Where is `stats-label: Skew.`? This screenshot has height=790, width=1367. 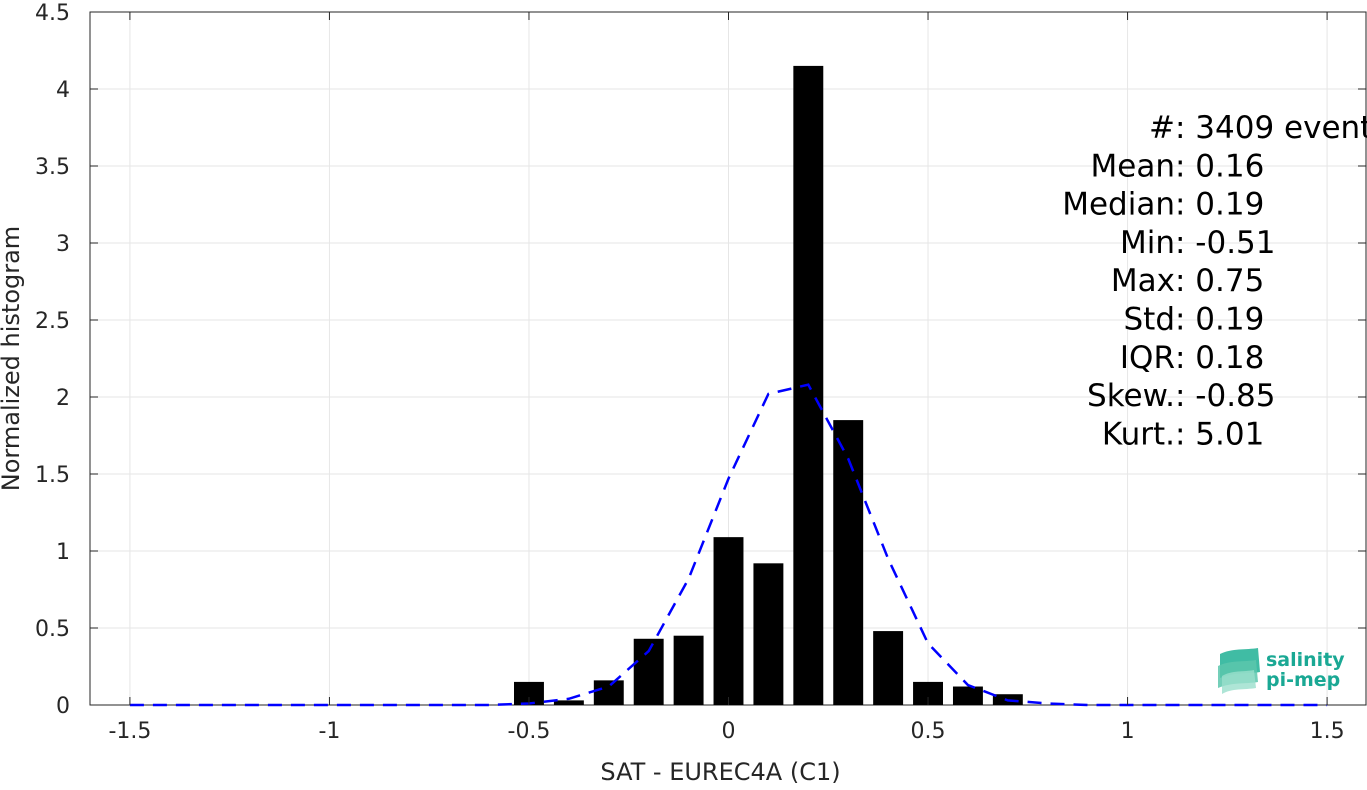
stats-label: Skew. is located at coordinates (1131, 396).